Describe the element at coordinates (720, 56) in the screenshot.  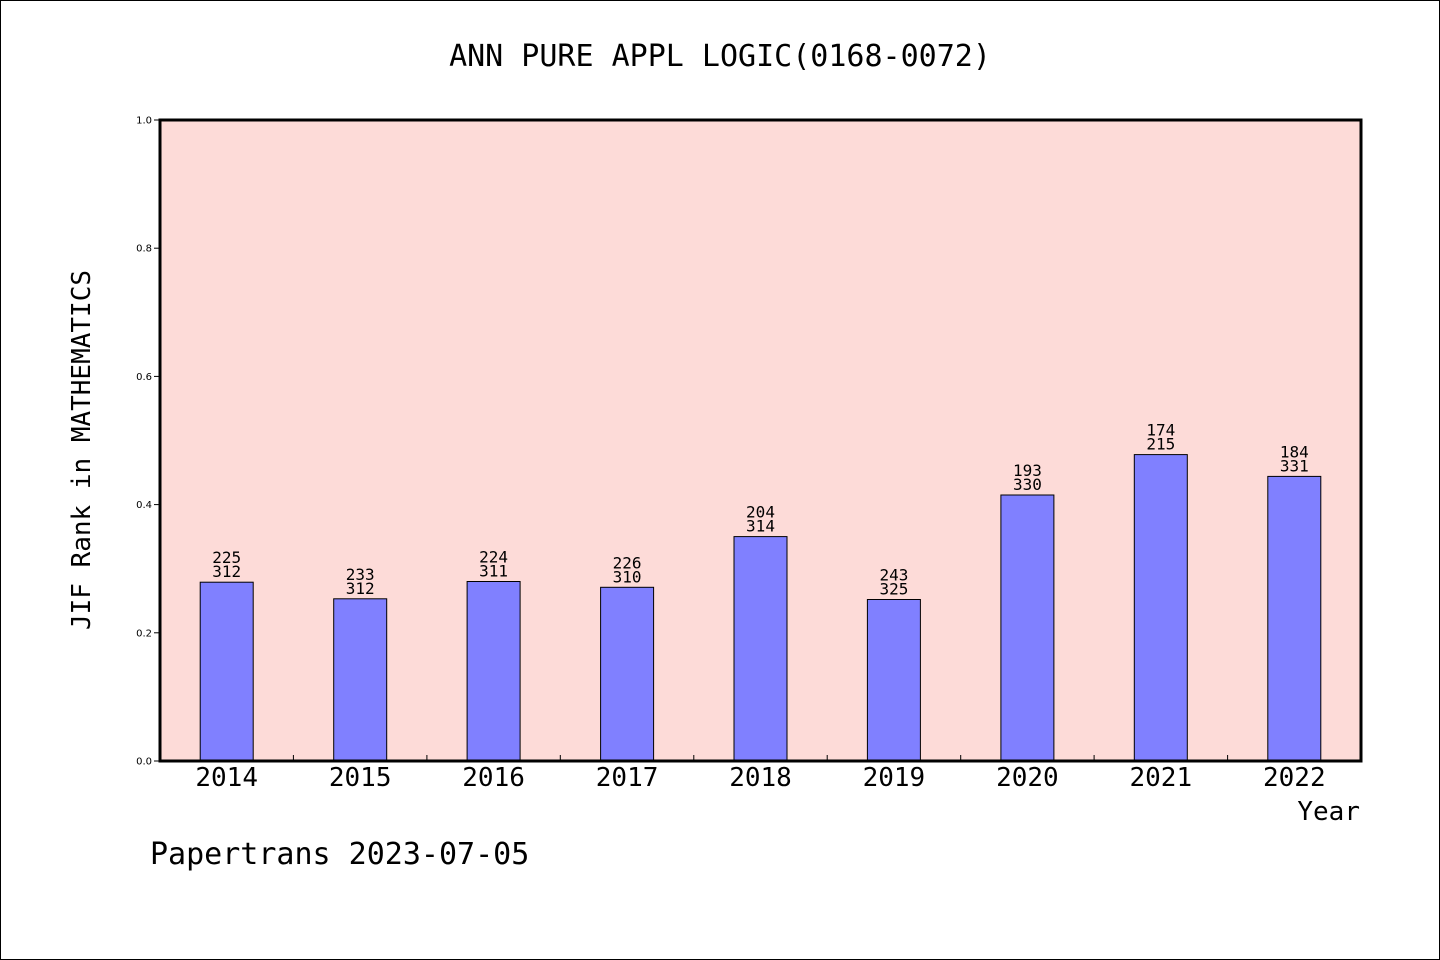
I see `chart-title: ANN PURE APPL LOGIC(0168-0072)` at that location.